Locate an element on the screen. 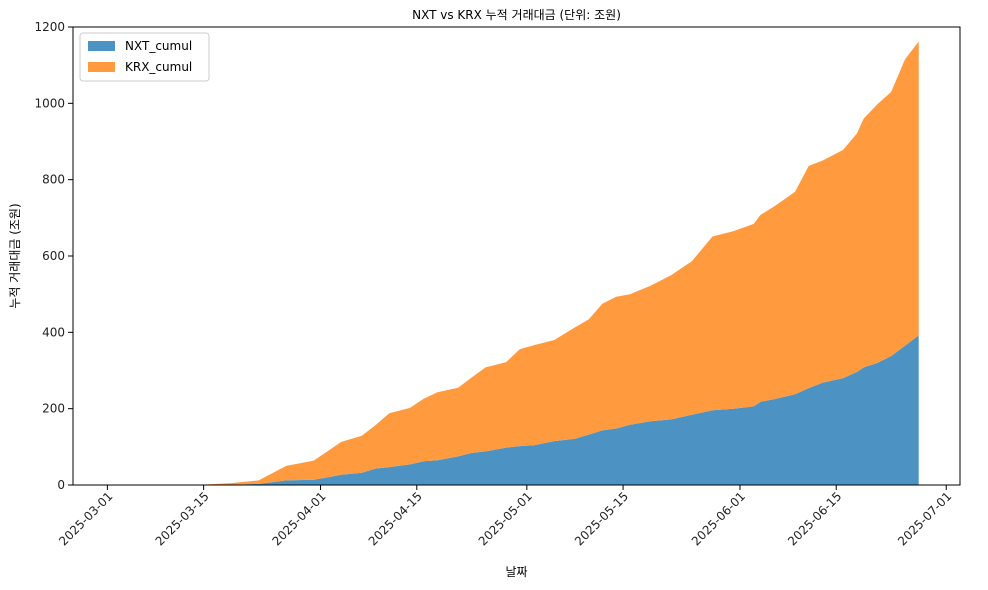  x-tick-label: 2025-03-01 is located at coordinates (85, 518).